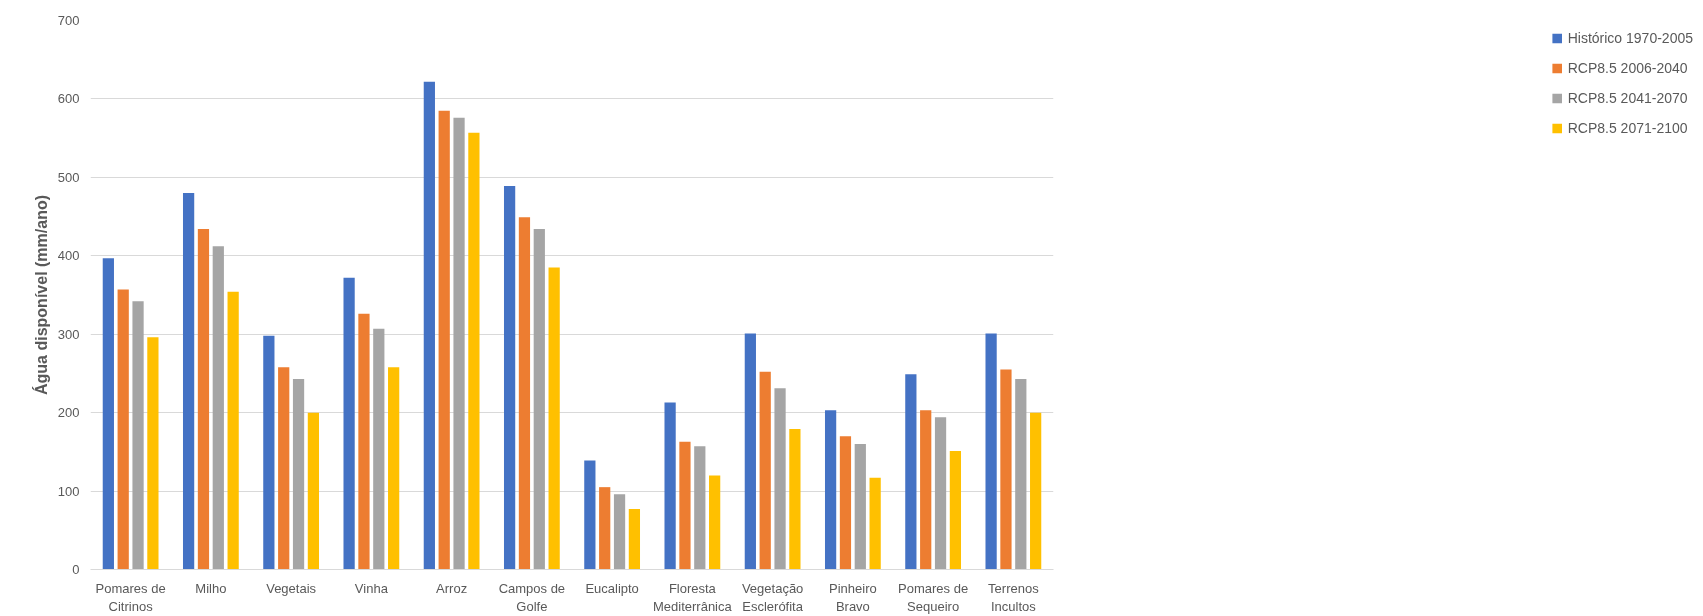  What do you see at coordinates (1630, 38) in the screenshot?
I see `legend-label: Histórico 1970-2005` at bounding box center [1630, 38].